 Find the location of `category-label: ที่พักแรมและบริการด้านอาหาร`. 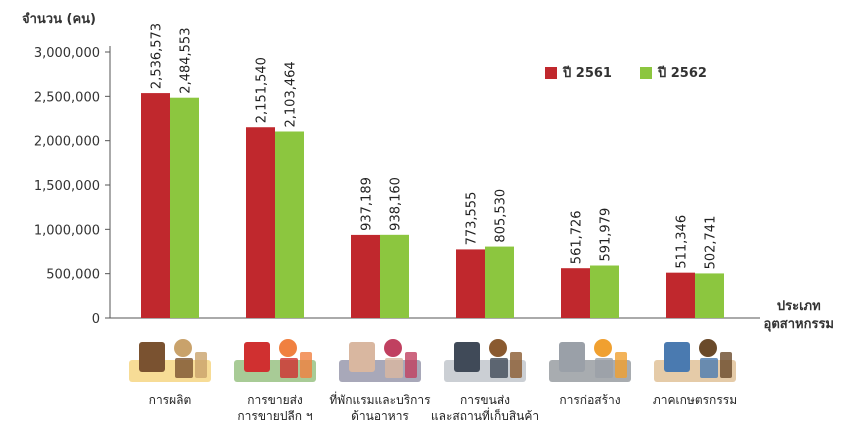

category-label: ที่พักแรมและบริการด้านอาหาร is located at coordinates (379, 408).